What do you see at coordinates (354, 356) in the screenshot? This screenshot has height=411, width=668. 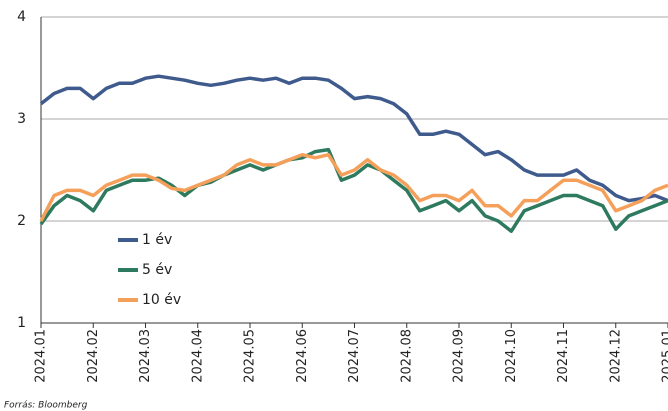 I see `x-tick-label: 2024.07` at bounding box center [354, 356].